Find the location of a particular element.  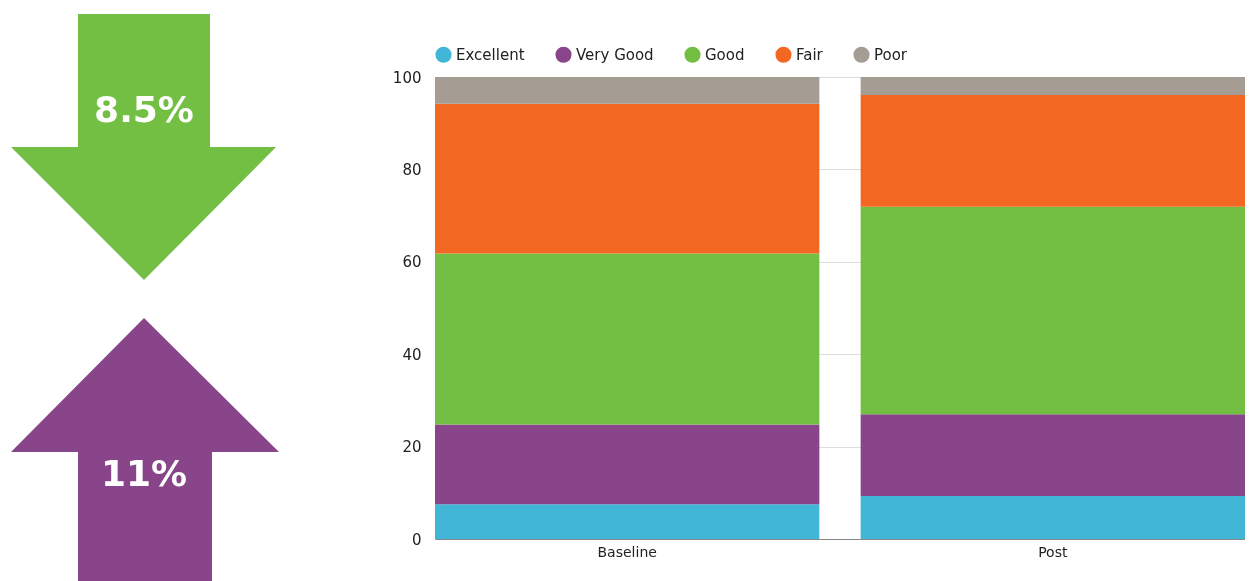

y-tick-label: 40 is located at coordinates (412, 354).